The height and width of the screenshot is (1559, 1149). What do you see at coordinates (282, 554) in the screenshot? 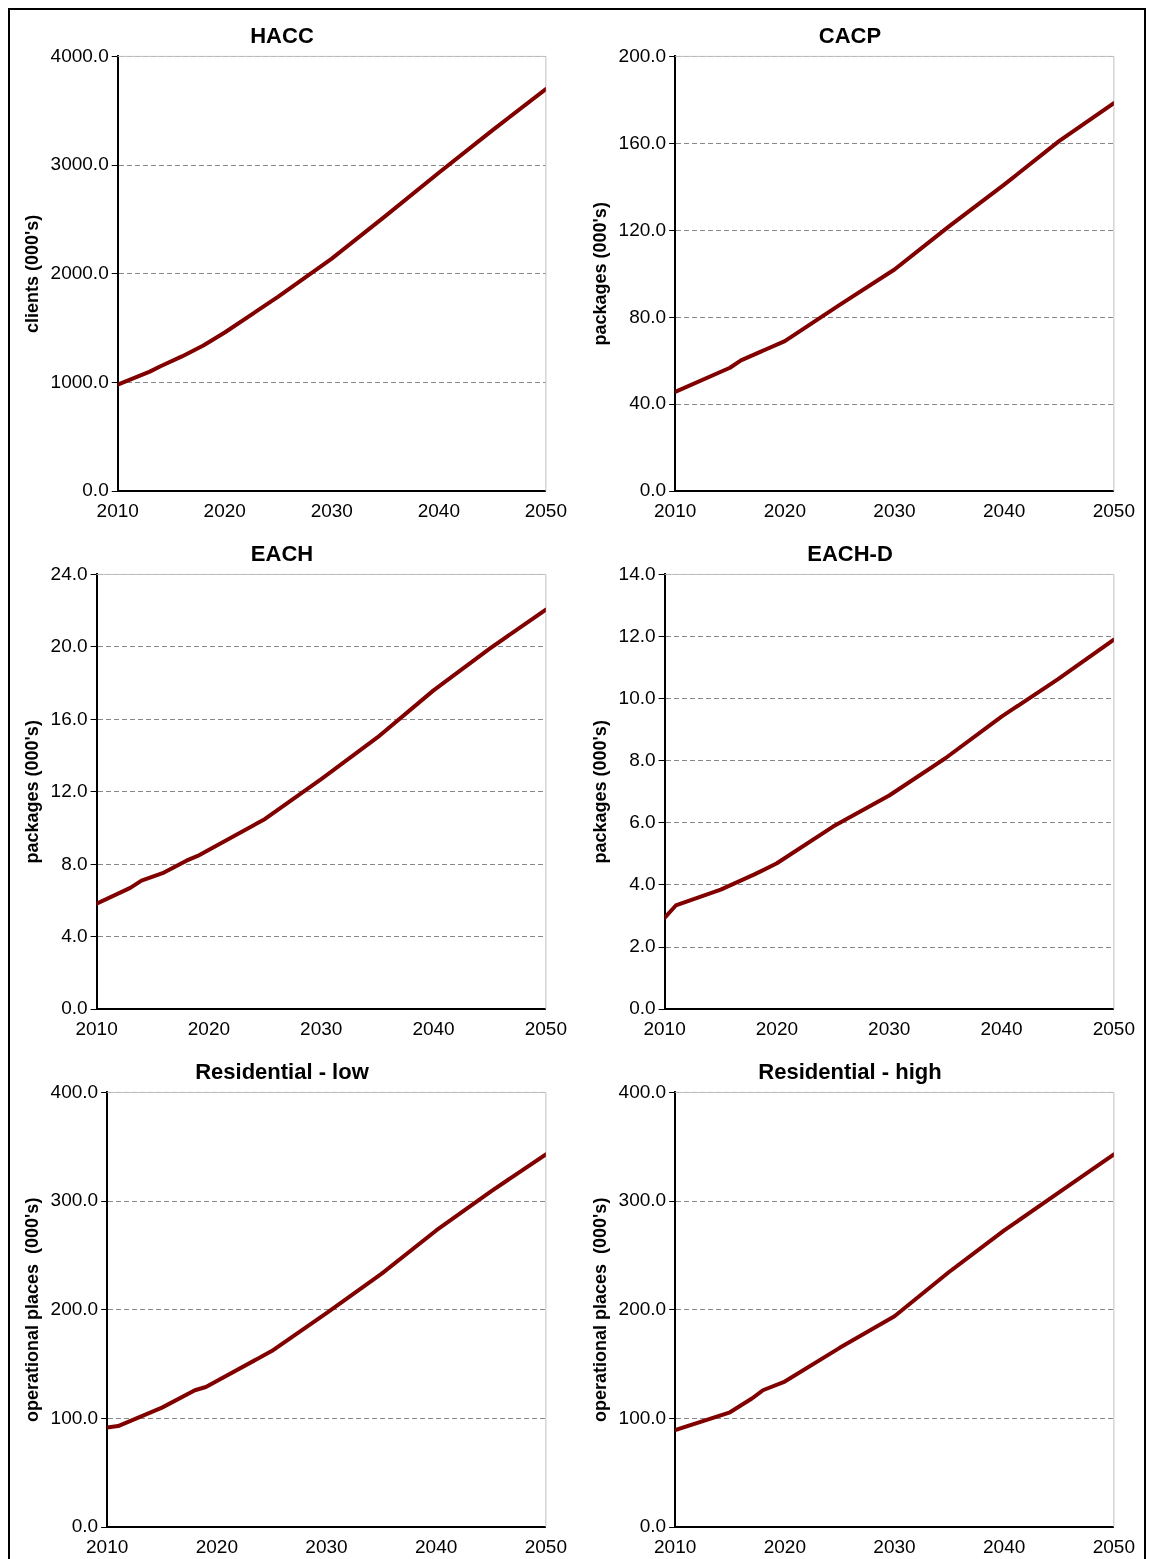
I see `chart-title: EACH` at bounding box center [282, 554].